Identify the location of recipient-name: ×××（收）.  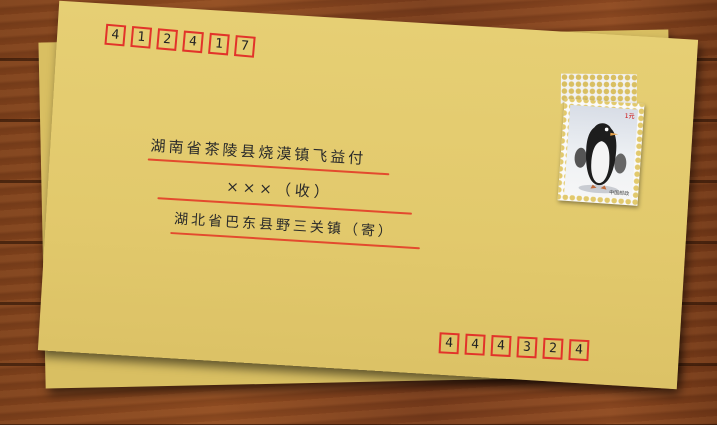
(279, 189).